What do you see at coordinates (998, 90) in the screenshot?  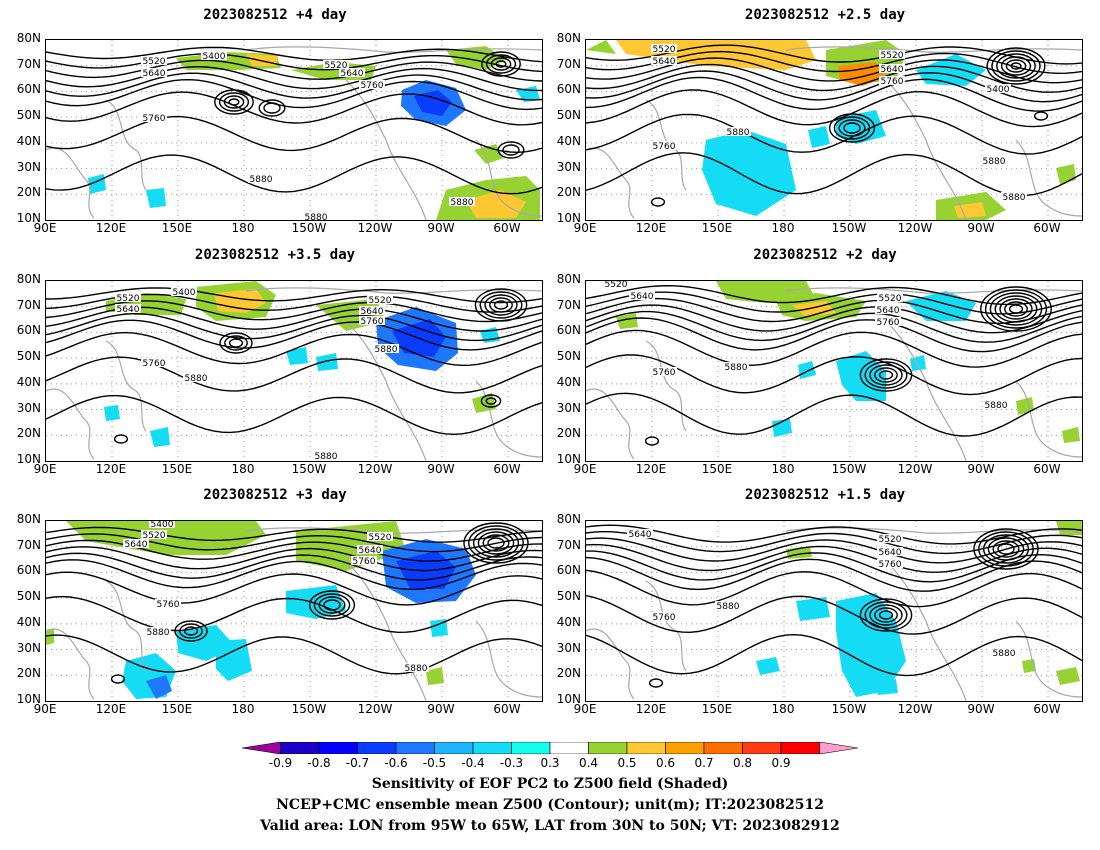 I see `contour-label: 5400` at bounding box center [998, 90].